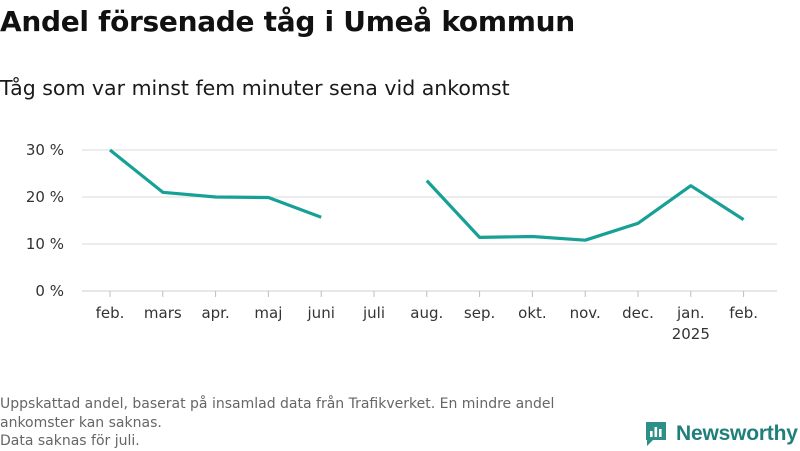 The width and height of the screenshot is (800, 451). What do you see at coordinates (426, 313) in the screenshot?
I see `x-tick-label: aug.` at bounding box center [426, 313].